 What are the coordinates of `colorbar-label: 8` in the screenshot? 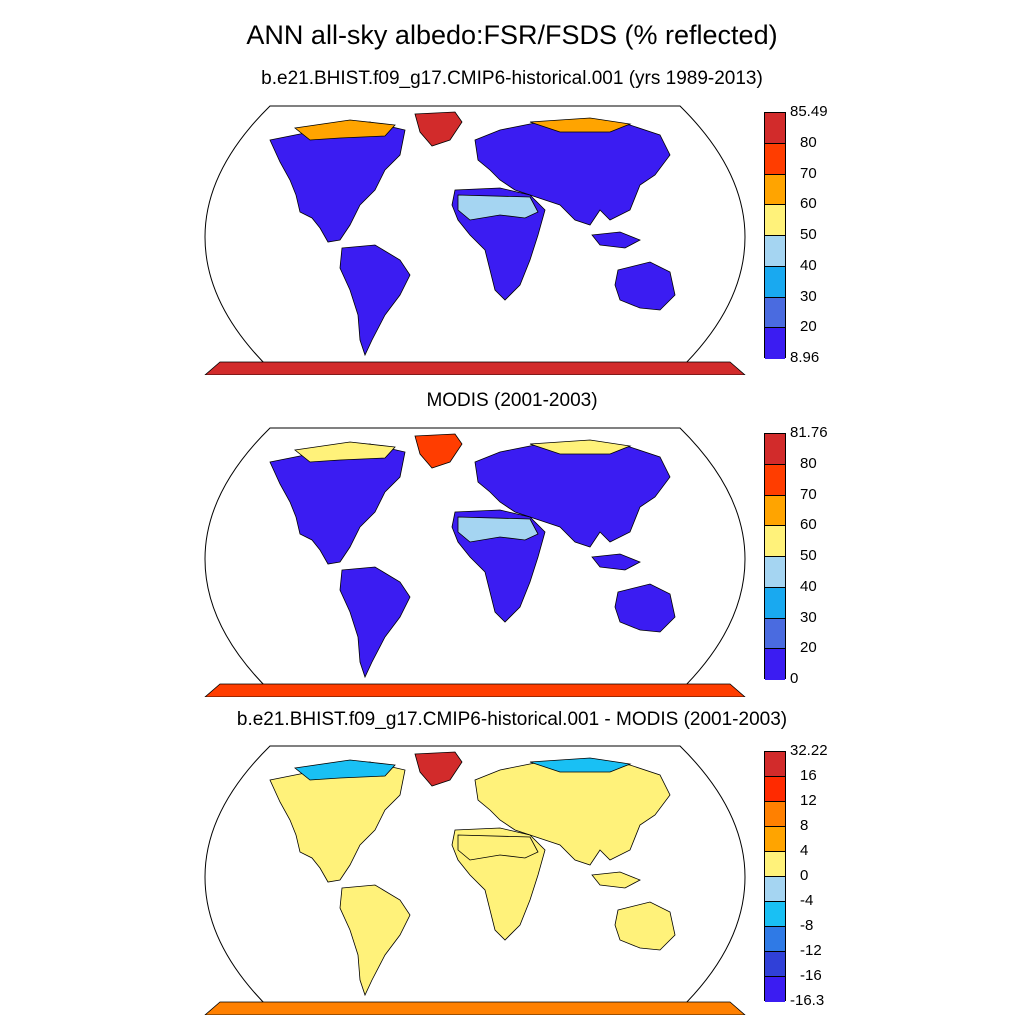 It's located at (804, 825).